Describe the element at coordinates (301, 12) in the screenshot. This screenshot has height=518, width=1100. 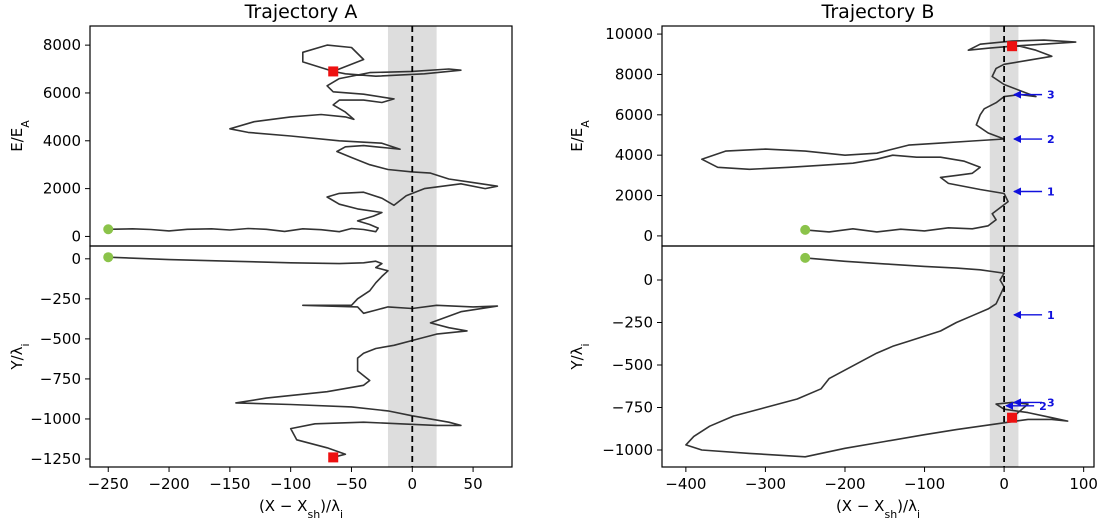
I see `chart-title-a: Trajectory A` at that location.